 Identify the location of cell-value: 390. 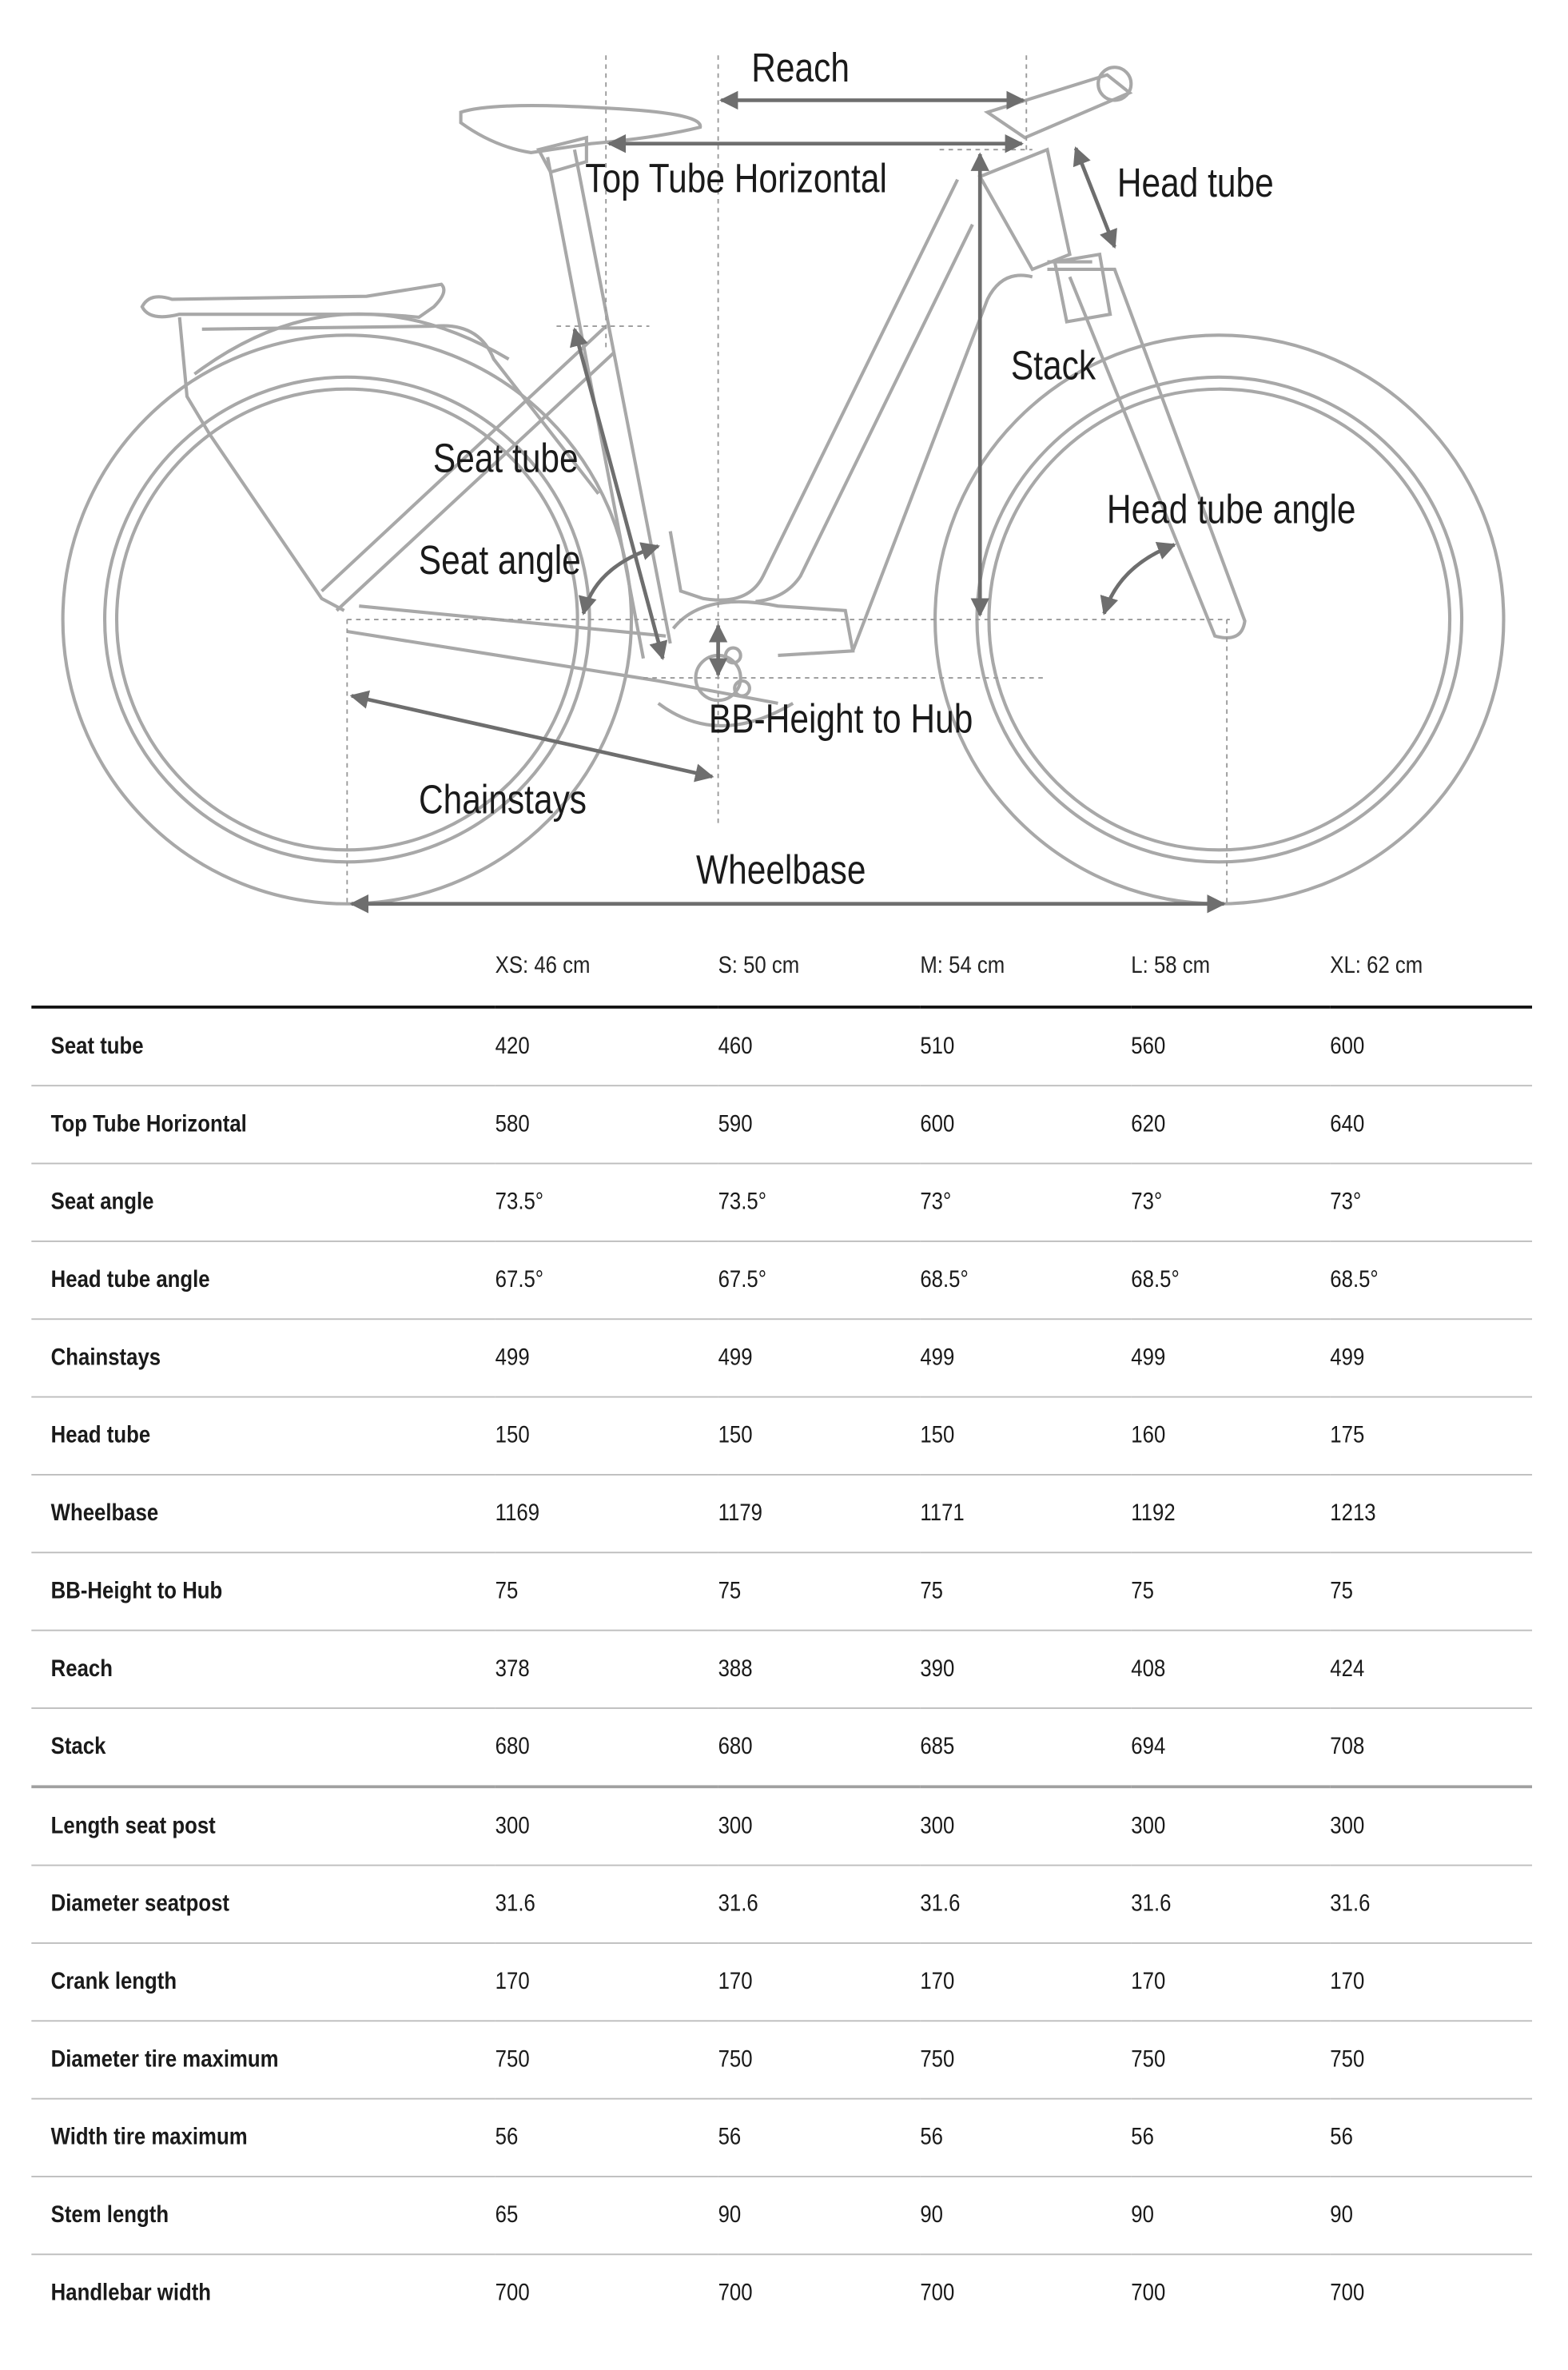
(1025, 1669).